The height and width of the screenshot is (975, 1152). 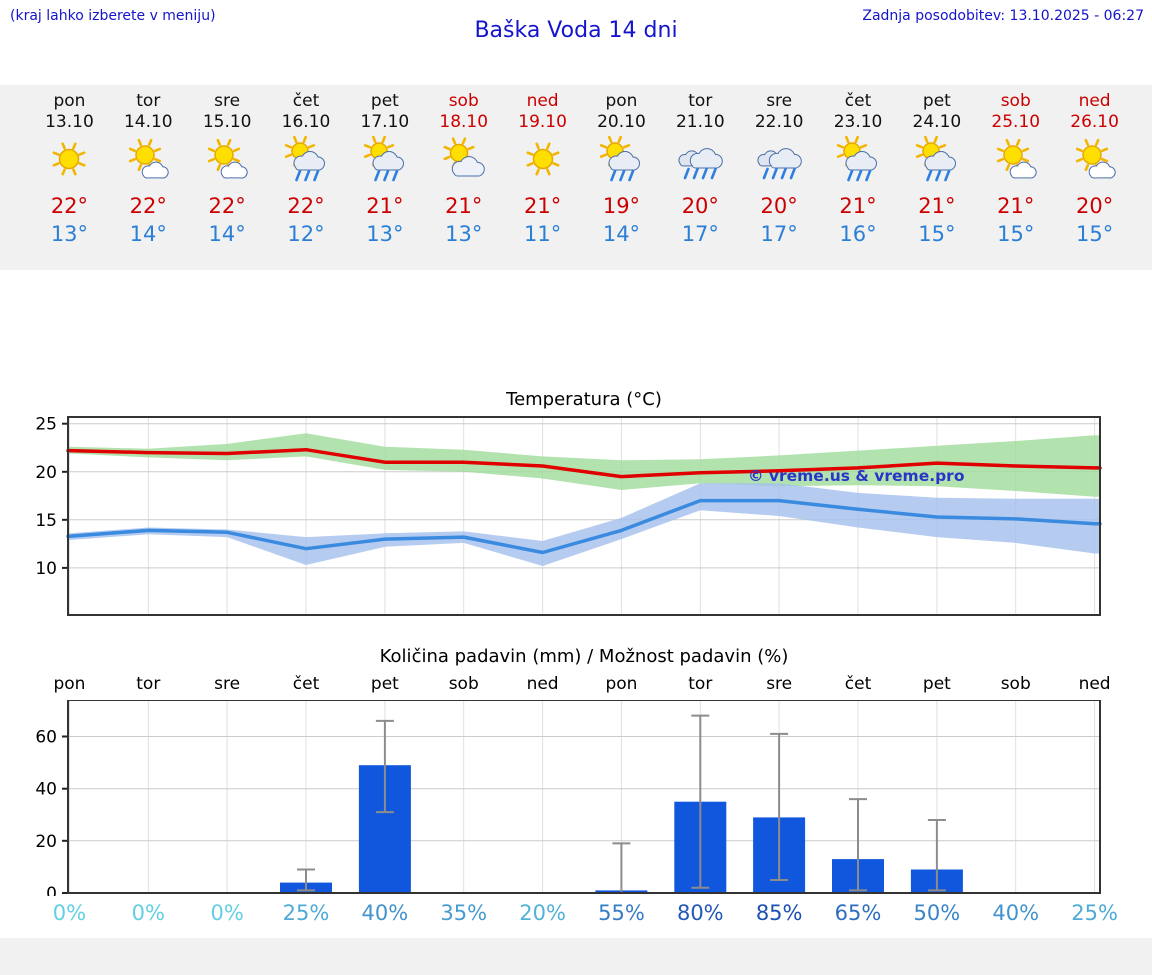 I want to click on forecast-day: ned 19.10 21° 11°, so click(x=542, y=180).